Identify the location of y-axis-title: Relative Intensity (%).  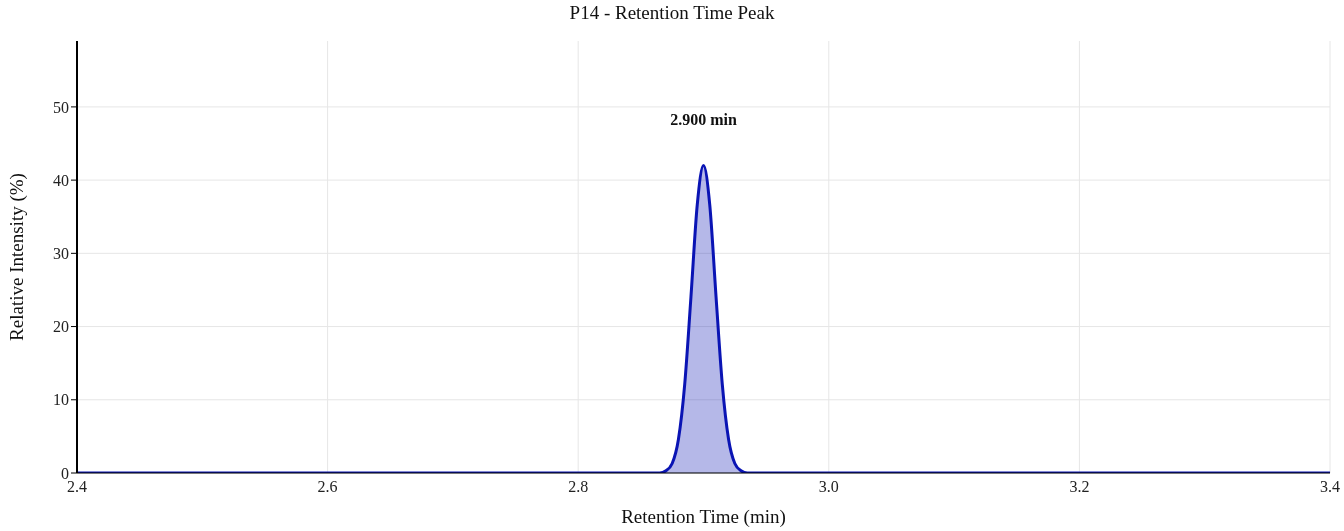
(16, 257).